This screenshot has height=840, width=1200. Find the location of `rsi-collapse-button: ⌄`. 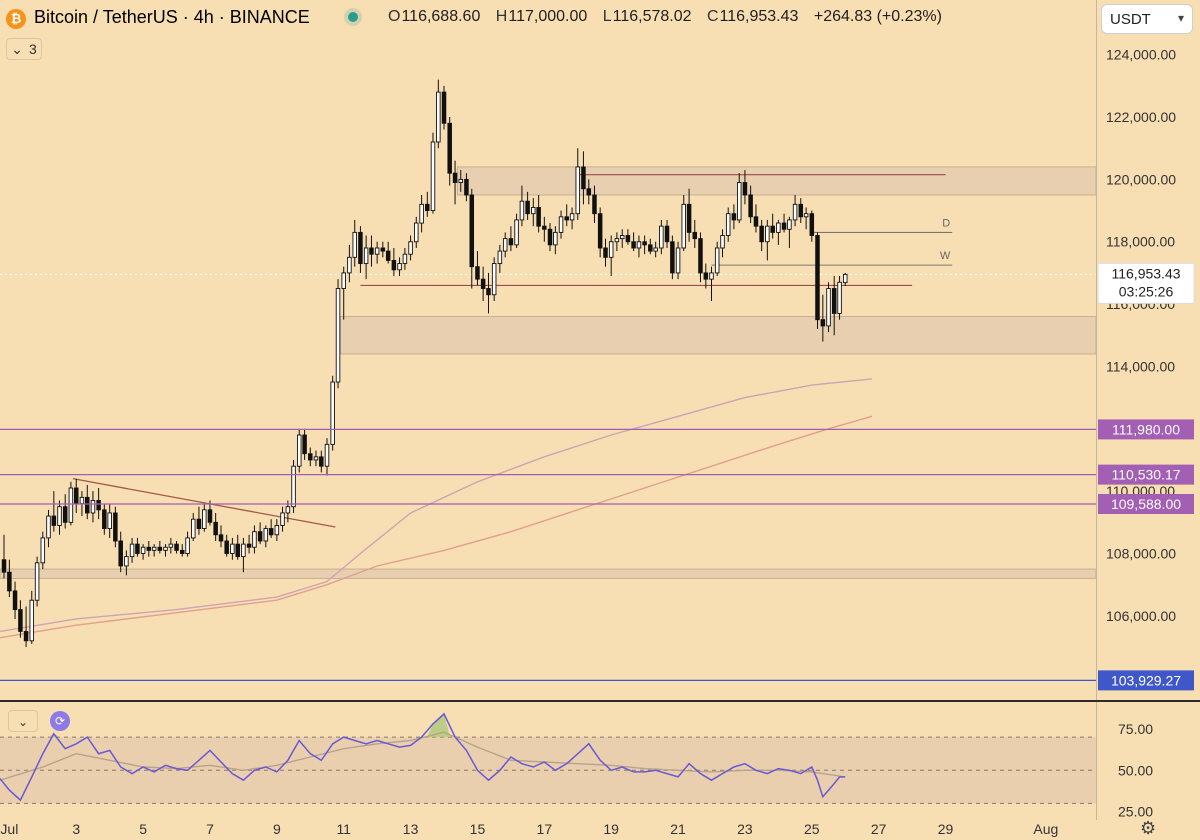

rsi-collapse-button: ⌄ is located at coordinates (23, 721).